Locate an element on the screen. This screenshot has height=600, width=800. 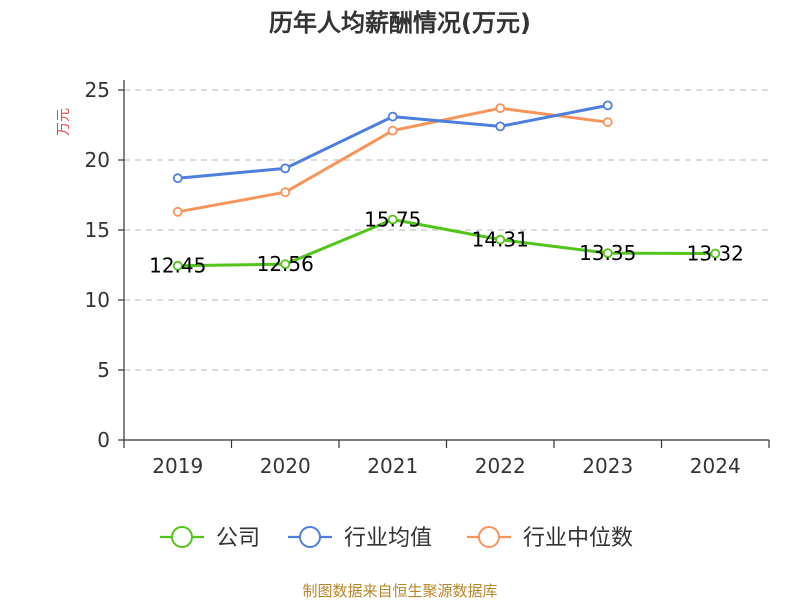
data-labels: 12.45 12.56 15.75 14.31 13.35 13.32 is located at coordinates (446, 243).